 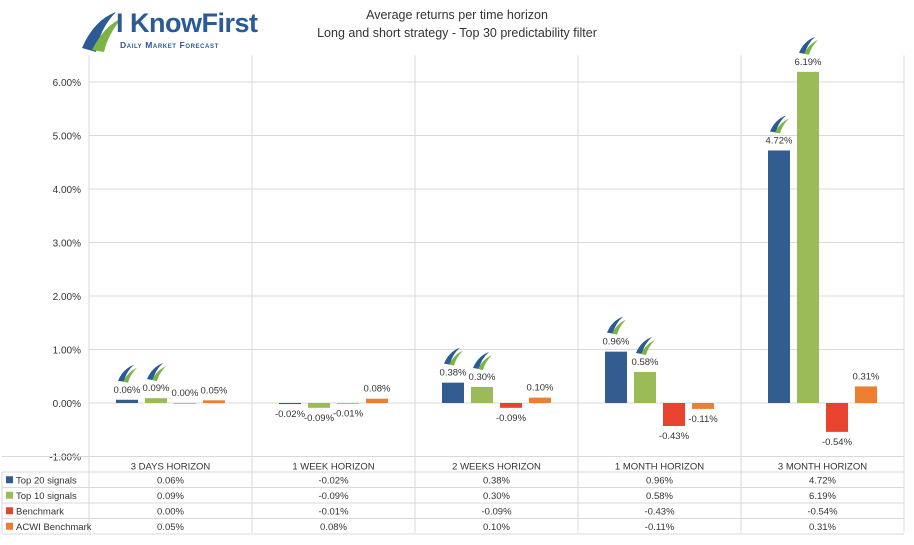 I want to click on x-tick-label: 3 DAYS HORIZON, so click(x=171, y=467).